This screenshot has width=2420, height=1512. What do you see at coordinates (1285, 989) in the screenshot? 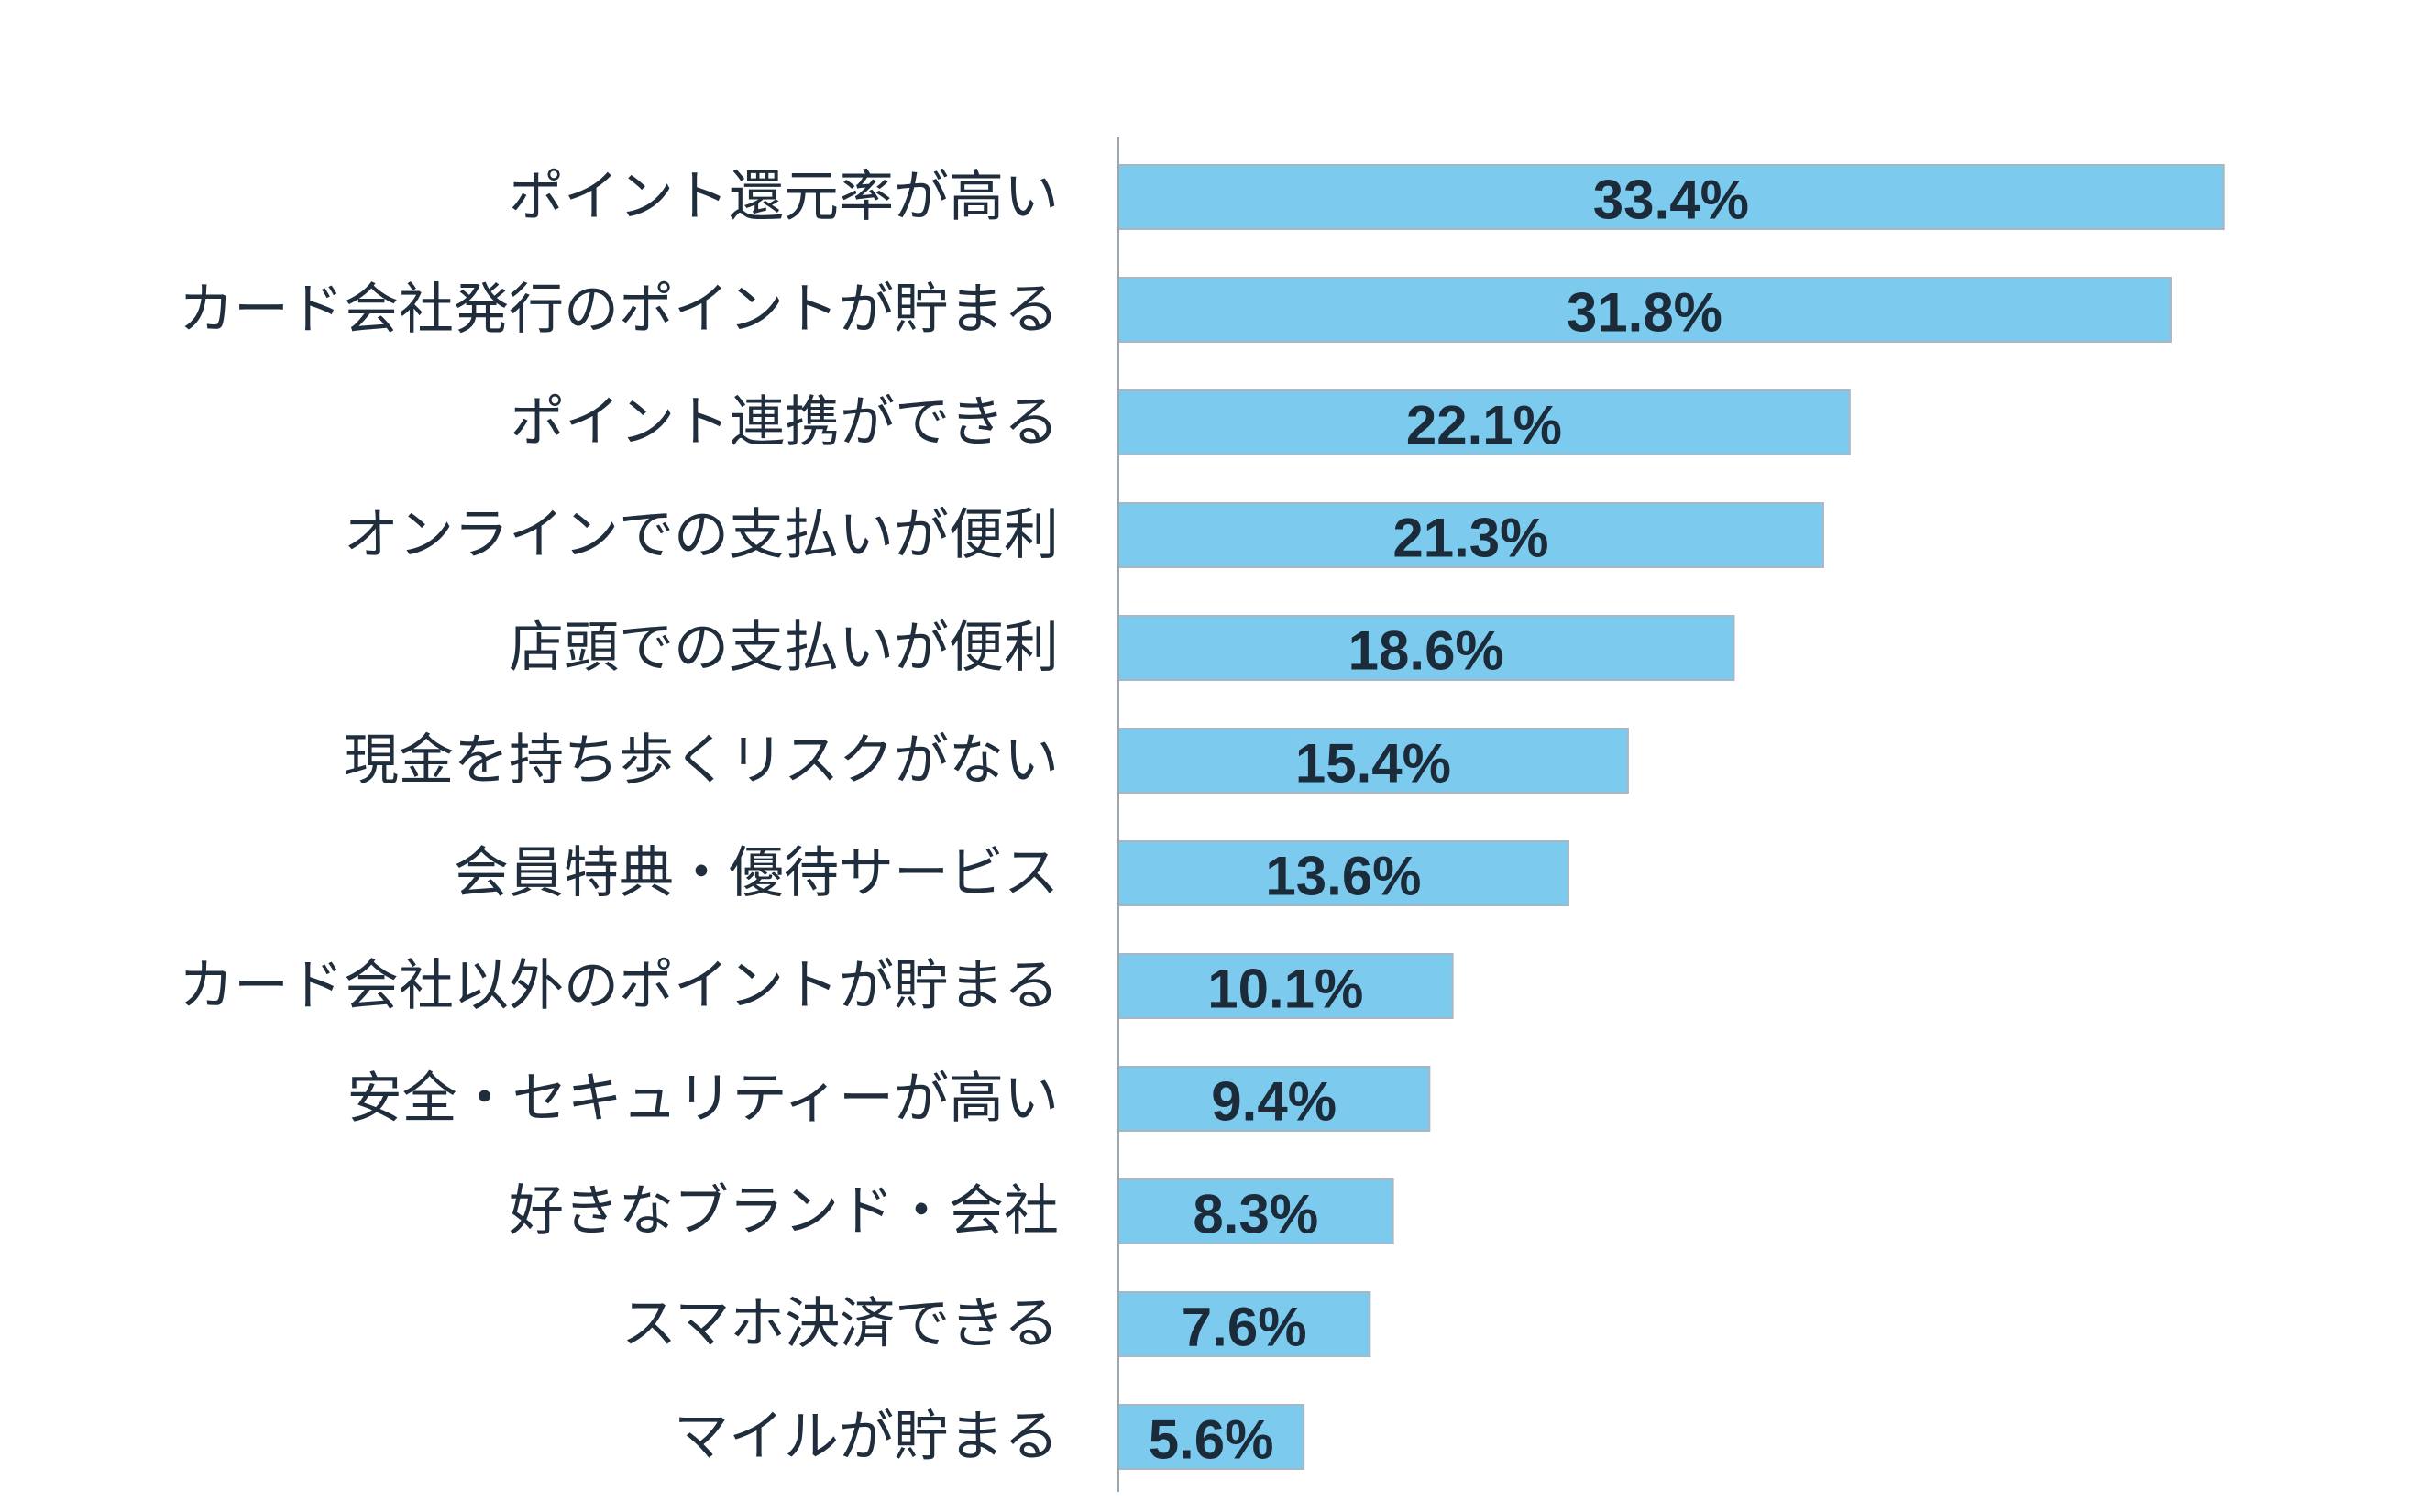
I see `value-label-8: 10.1%` at bounding box center [1285, 989].